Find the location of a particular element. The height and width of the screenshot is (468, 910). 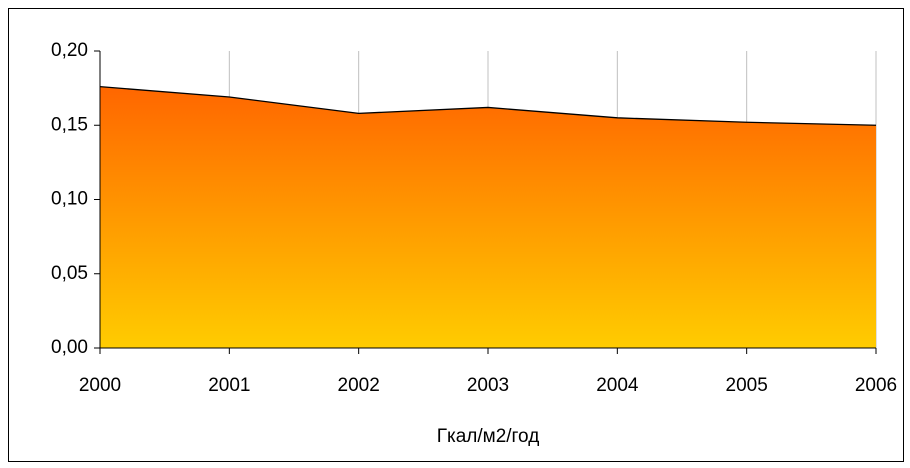

x-tick-label: 2003 is located at coordinates (488, 385).